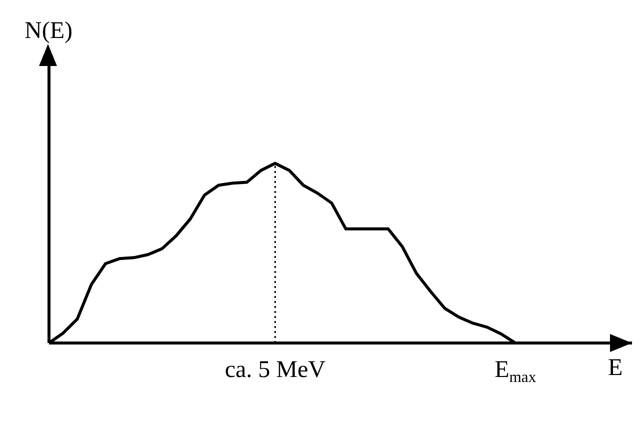  Describe the element at coordinates (275, 370) in the screenshot. I see `x-tick-label: ca. 5 MeV` at that location.